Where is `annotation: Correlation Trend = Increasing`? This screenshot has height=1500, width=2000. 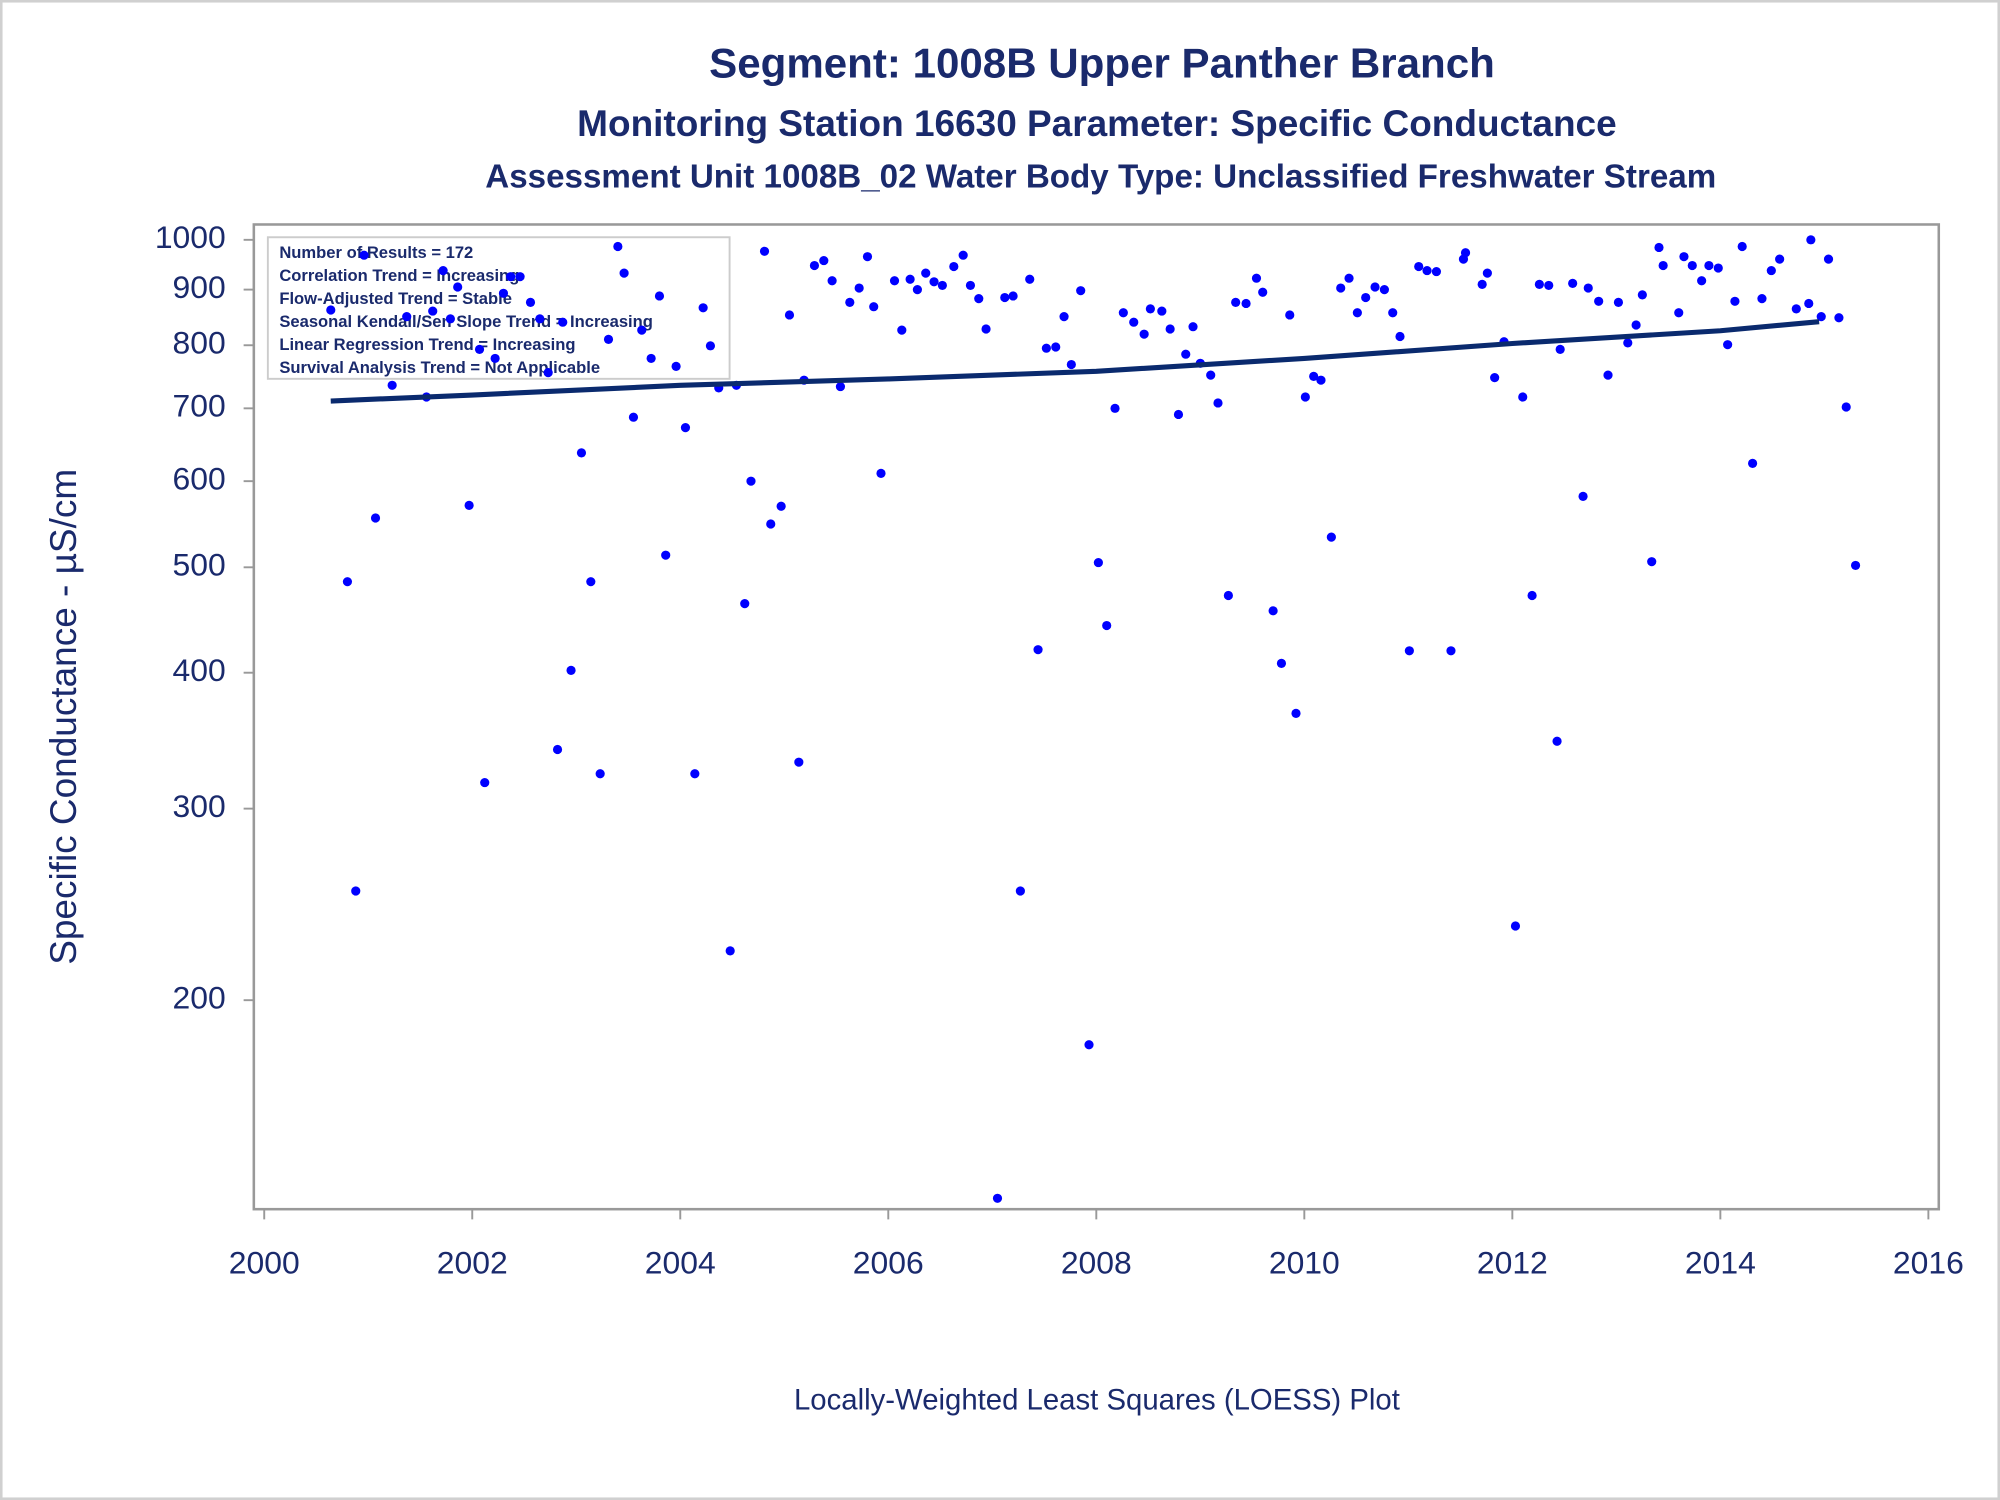
annotation: Correlation Trend = Increasing is located at coordinates (399, 275).